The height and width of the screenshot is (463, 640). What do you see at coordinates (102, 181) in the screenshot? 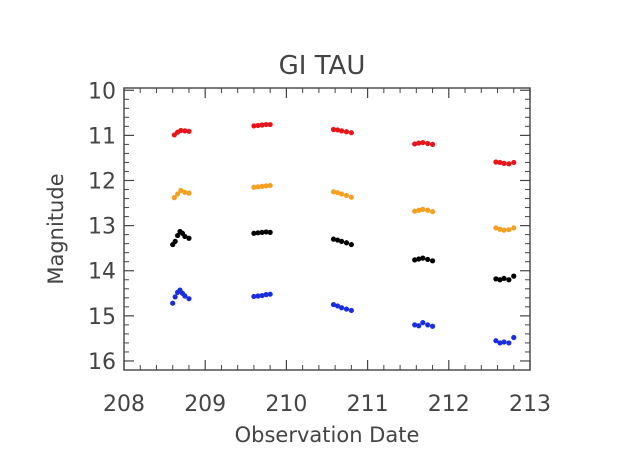
I see `y-tick-label: 12` at bounding box center [102, 181].